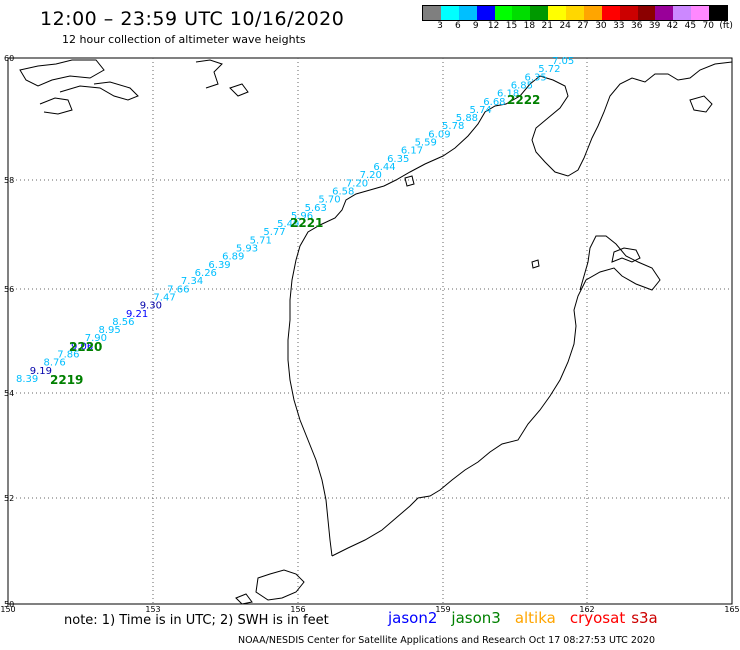 Image resolution: width=740 pixels, height=650 pixels. I want to click on wave-height-value: 8.39, so click(27, 379).